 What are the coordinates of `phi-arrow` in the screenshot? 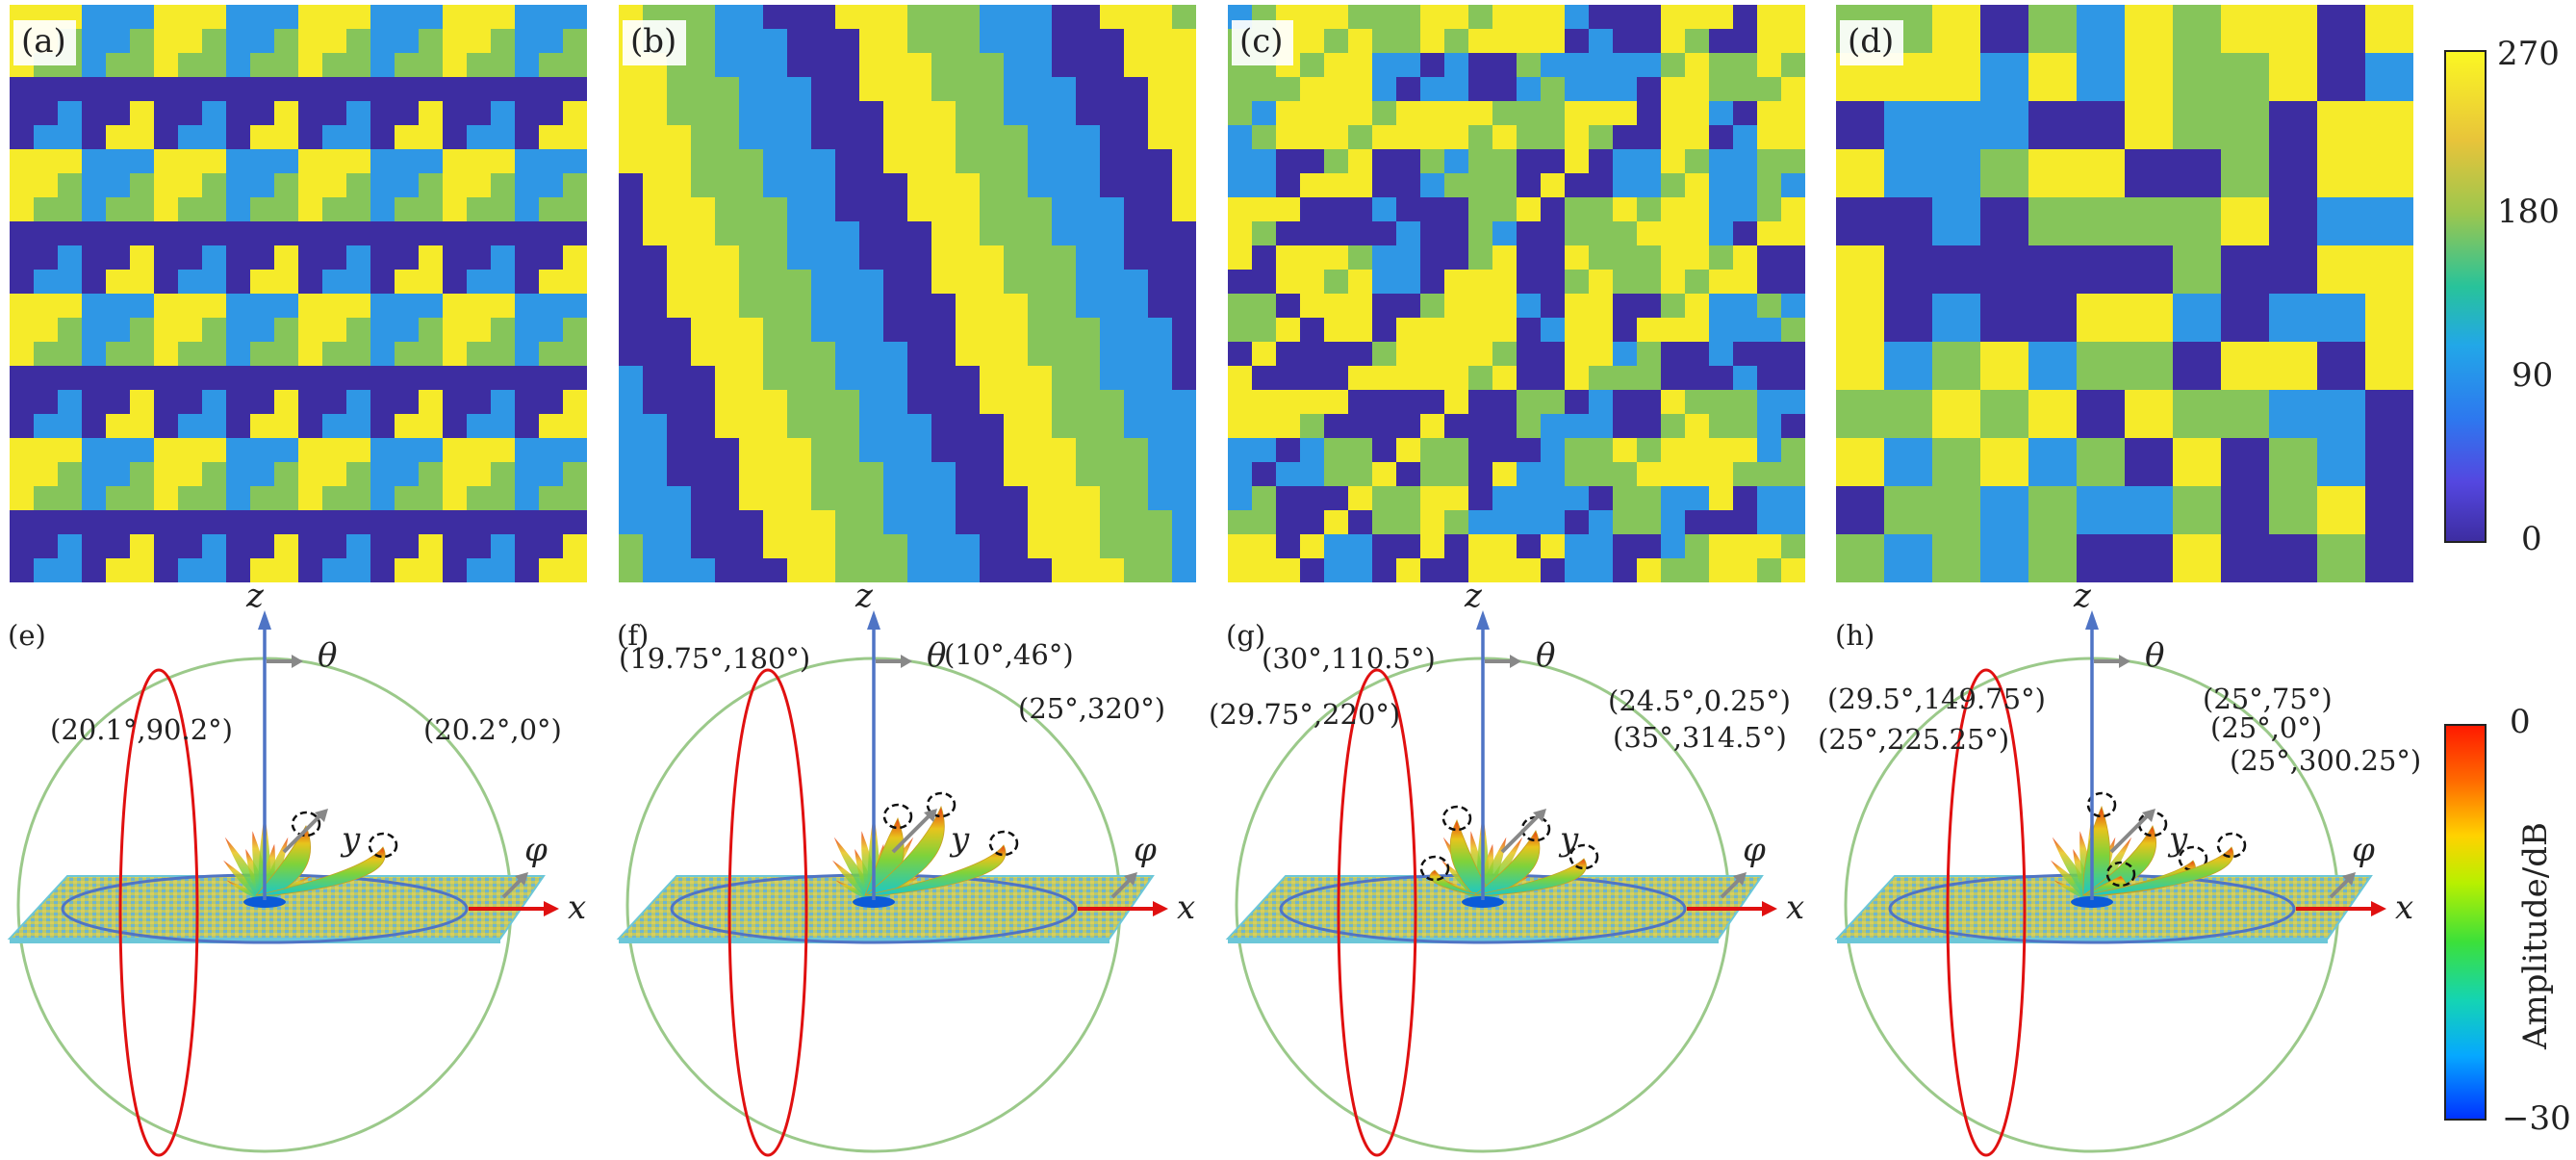 It's located at (512, 887).